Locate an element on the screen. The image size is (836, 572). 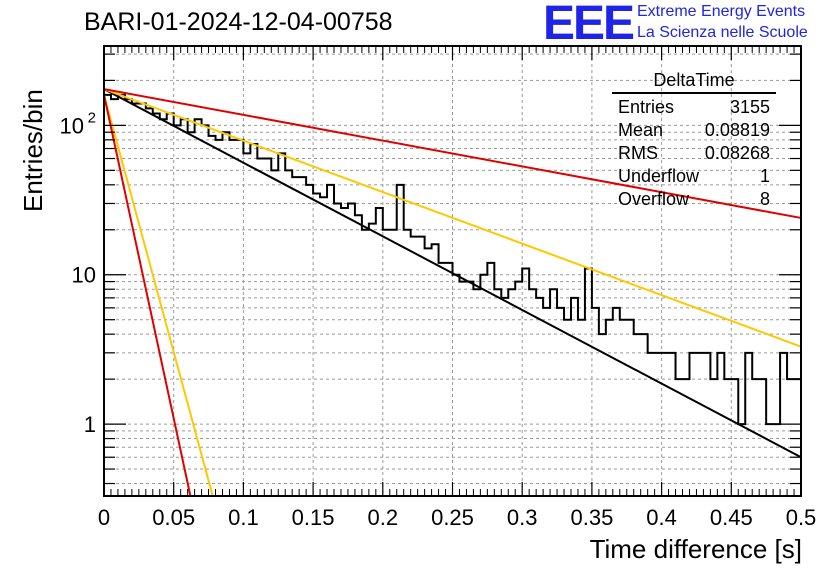
x-tick-label: 0.3 is located at coordinates (522, 517).